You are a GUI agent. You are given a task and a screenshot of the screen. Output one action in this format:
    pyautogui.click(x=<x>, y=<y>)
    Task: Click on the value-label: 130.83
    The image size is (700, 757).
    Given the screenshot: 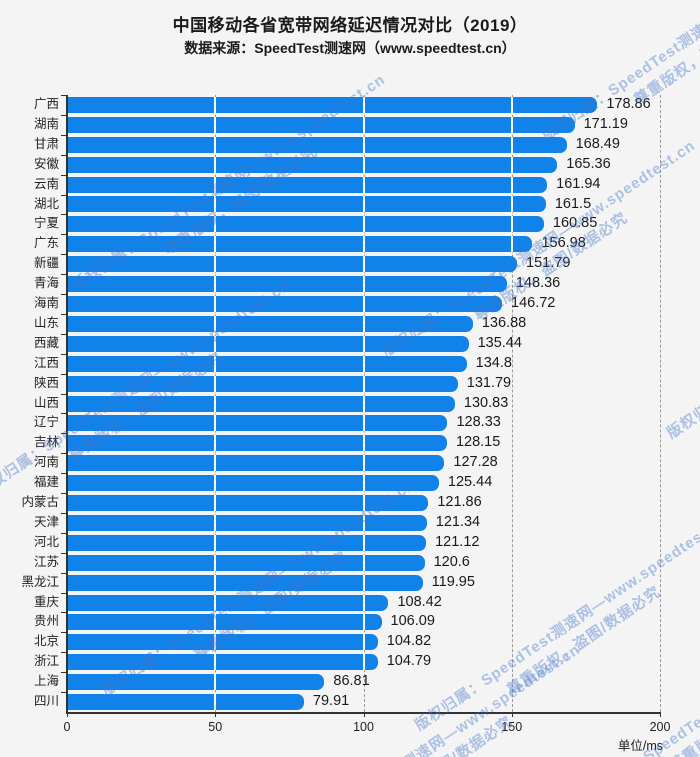 What is the action you would take?
    pyautogui.click(x=486, y=402)
    